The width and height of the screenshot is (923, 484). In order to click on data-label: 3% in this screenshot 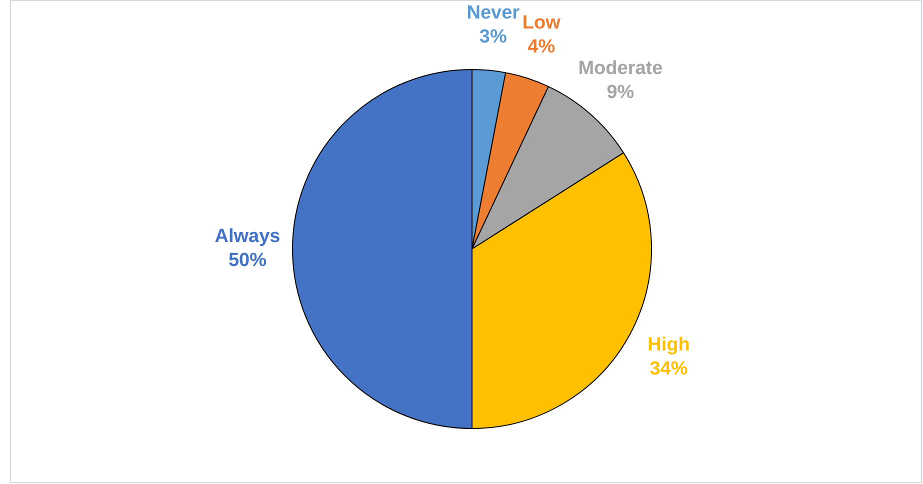, I will do `click(493, 37)`.